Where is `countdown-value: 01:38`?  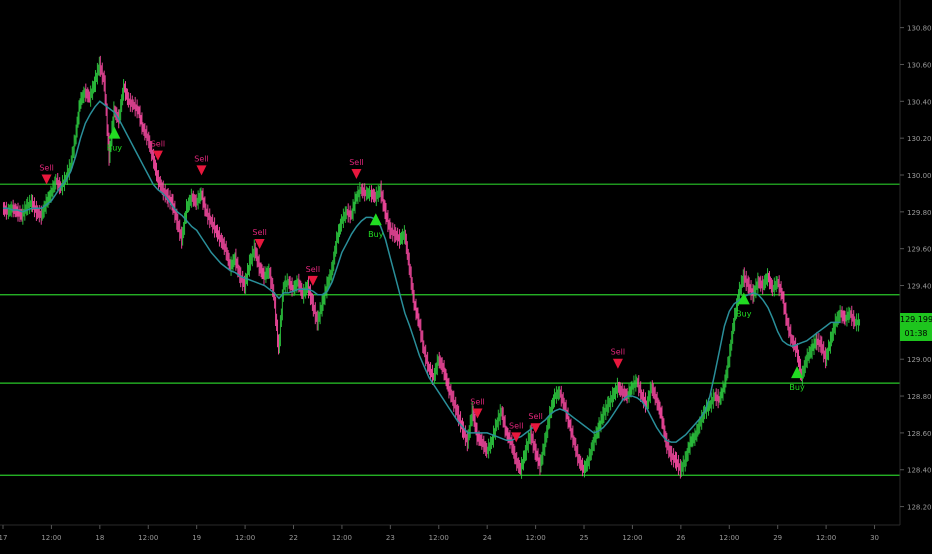
countdown-value: 01:38 is located at coordinates (916, 333).